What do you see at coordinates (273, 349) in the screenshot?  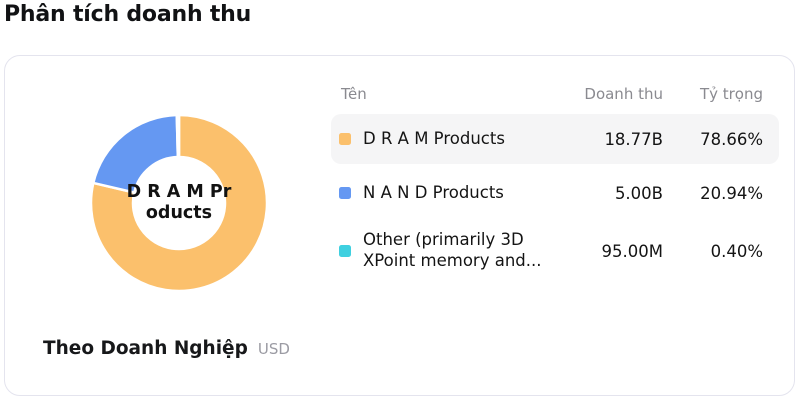 I see `currency-label: USD` at bounding box center [273, 349].